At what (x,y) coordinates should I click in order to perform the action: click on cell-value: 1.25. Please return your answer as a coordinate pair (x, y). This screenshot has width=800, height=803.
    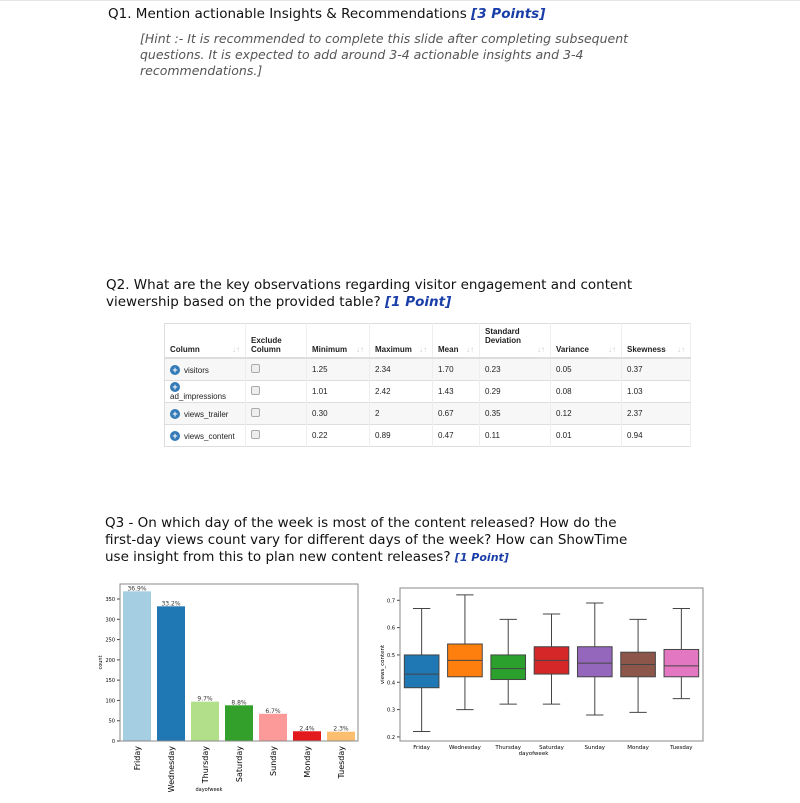
    Looking at the image, I should click on (338, 369).